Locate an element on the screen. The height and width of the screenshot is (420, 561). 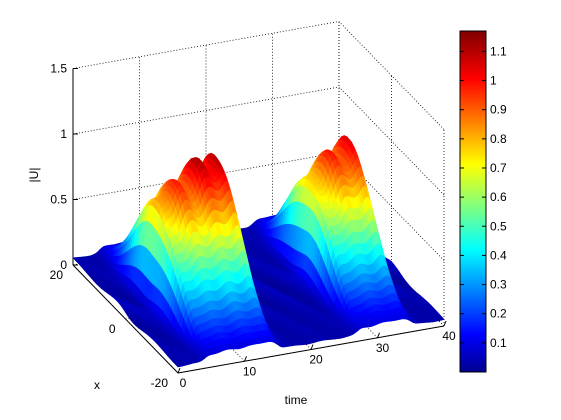
x-tick-label: 20 is located at coordinates (316, 360).